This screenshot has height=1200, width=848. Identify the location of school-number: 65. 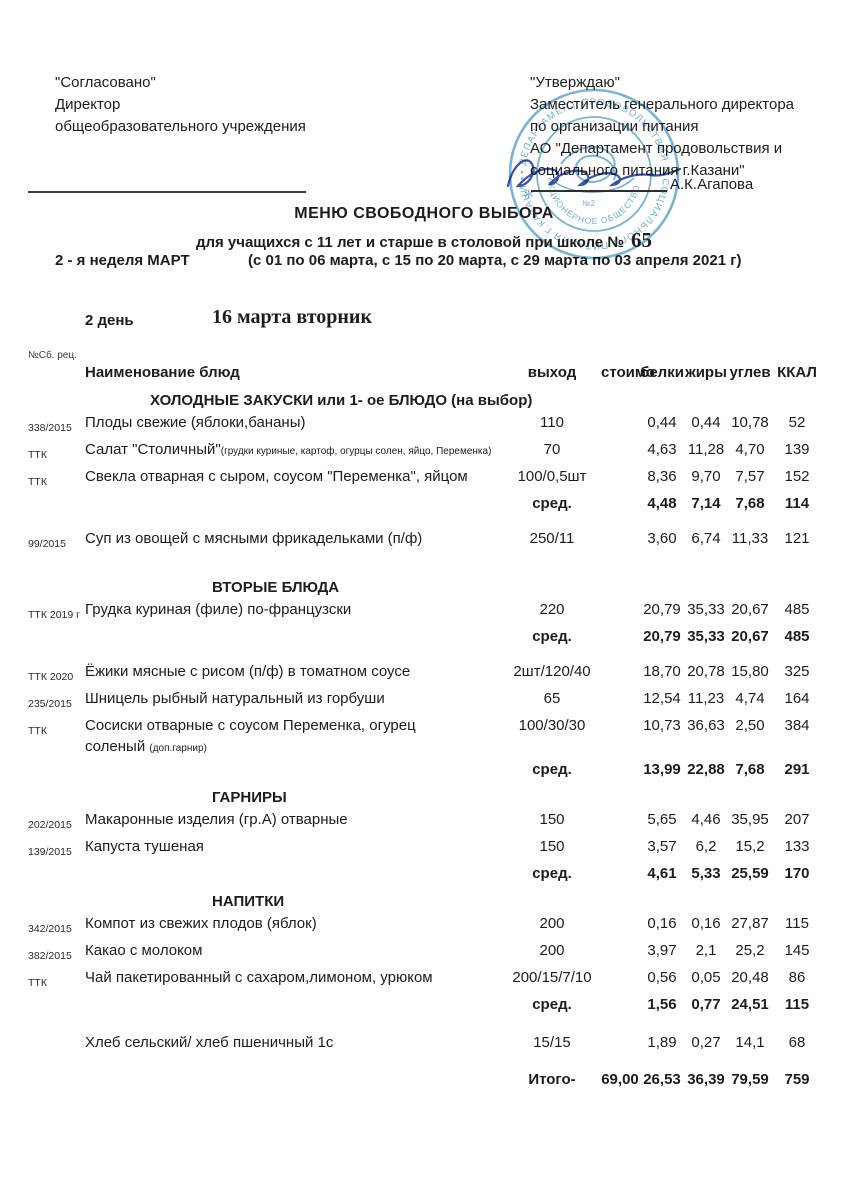
(642, 240).